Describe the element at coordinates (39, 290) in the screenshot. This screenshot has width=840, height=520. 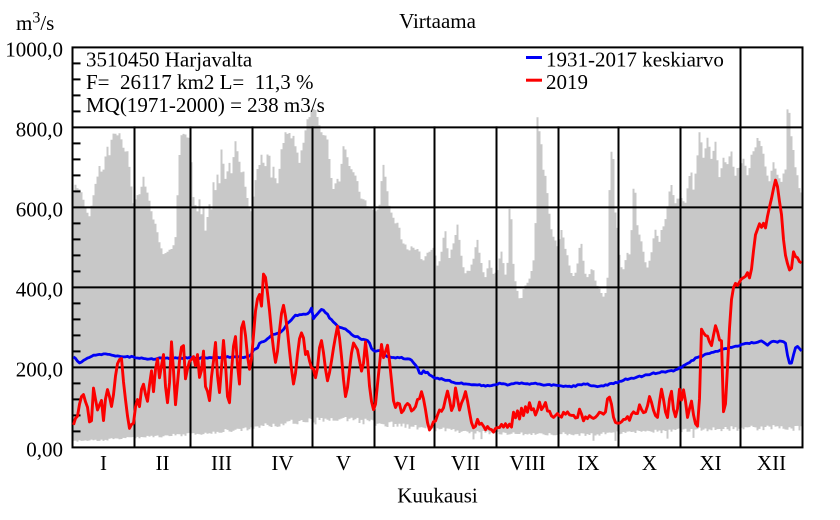
I see `svg-text: 400,0` at that location.